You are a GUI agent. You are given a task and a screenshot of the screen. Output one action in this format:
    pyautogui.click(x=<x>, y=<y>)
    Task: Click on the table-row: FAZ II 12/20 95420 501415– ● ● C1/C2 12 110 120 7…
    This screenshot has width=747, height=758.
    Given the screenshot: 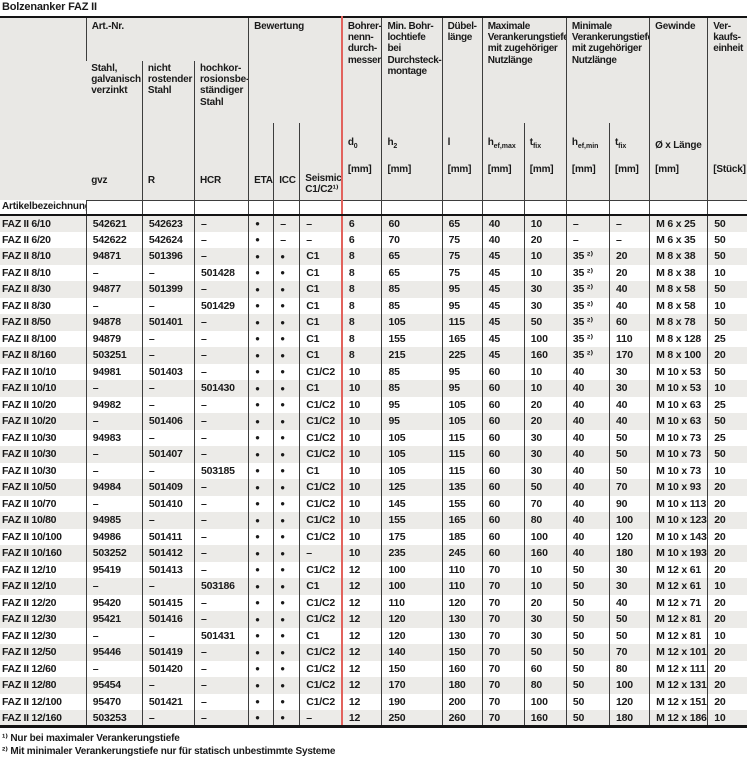 What is the action you would take?
    pyautogui.click(x=373, y=603)
    